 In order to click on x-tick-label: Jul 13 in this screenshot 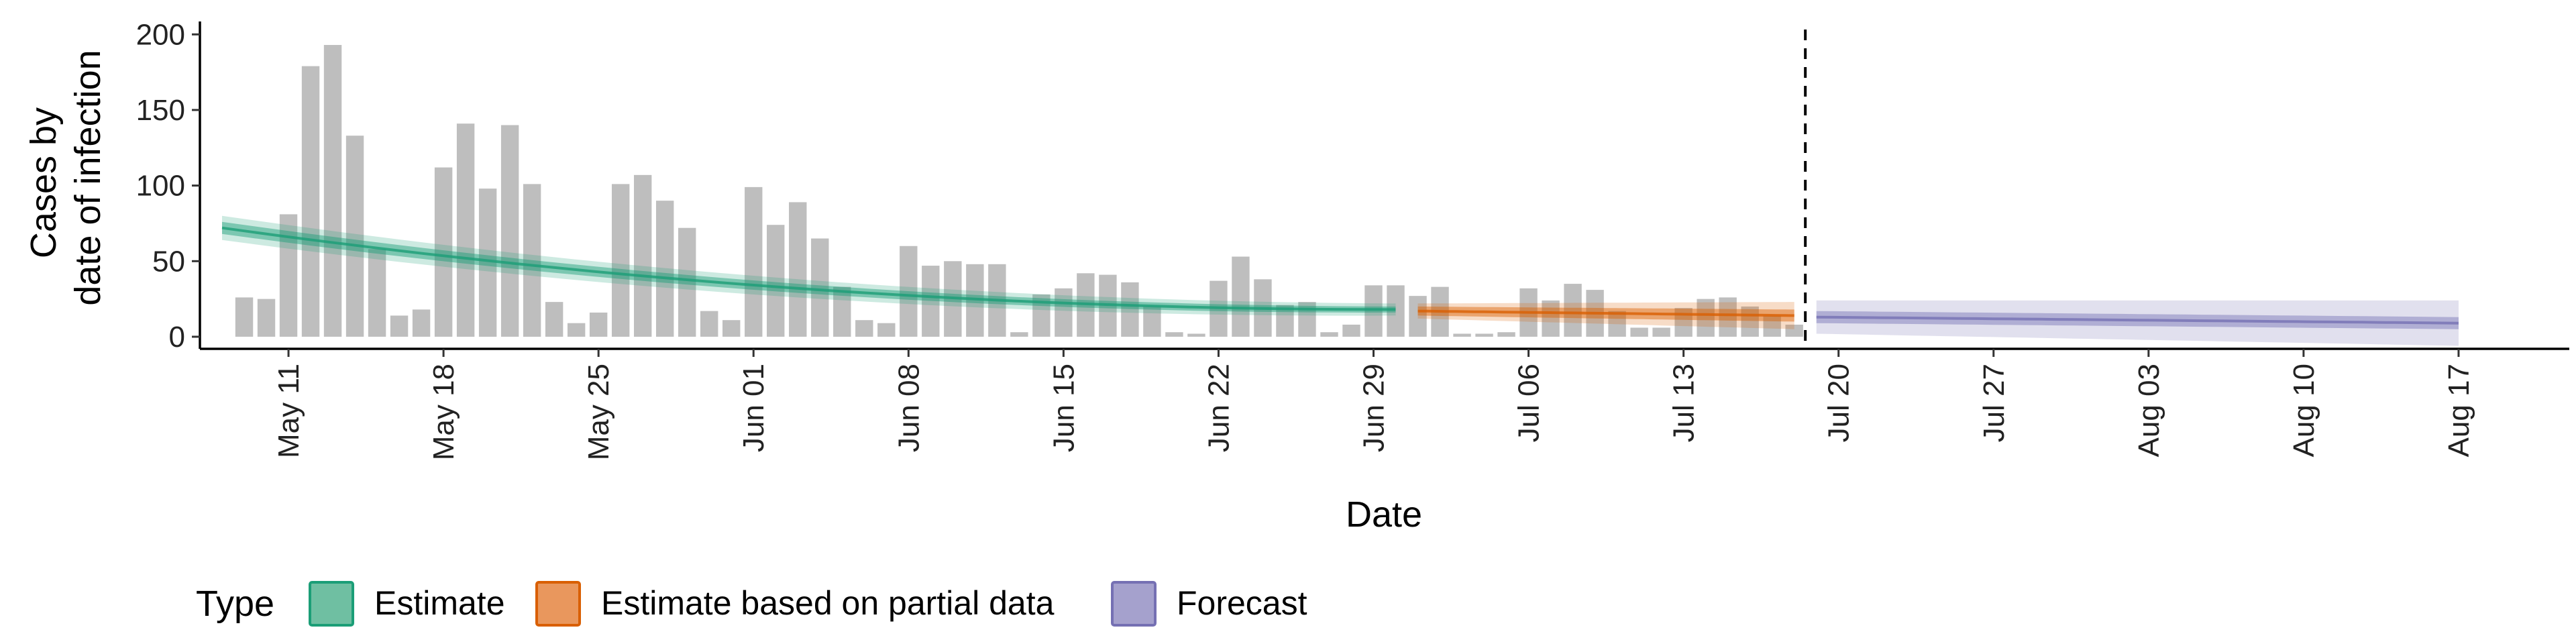, I will do `click(1684, 403)`.